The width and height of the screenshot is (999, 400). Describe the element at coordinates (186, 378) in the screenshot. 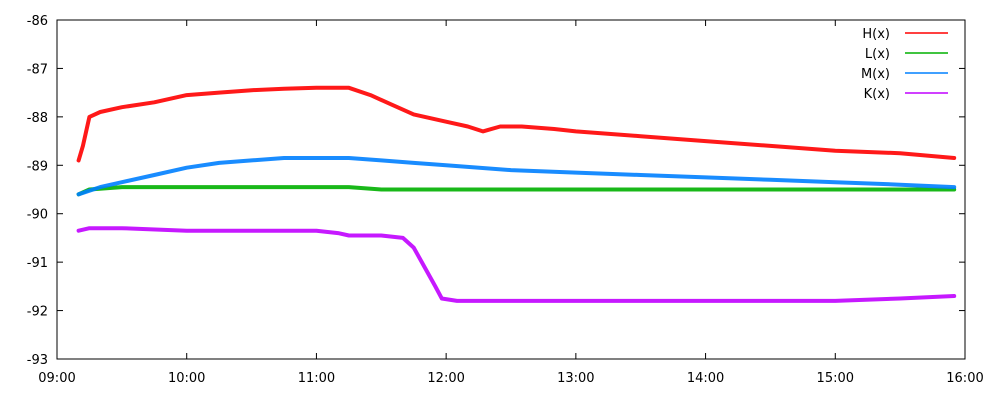

I see `x-tick-label: 10:00` at that location.